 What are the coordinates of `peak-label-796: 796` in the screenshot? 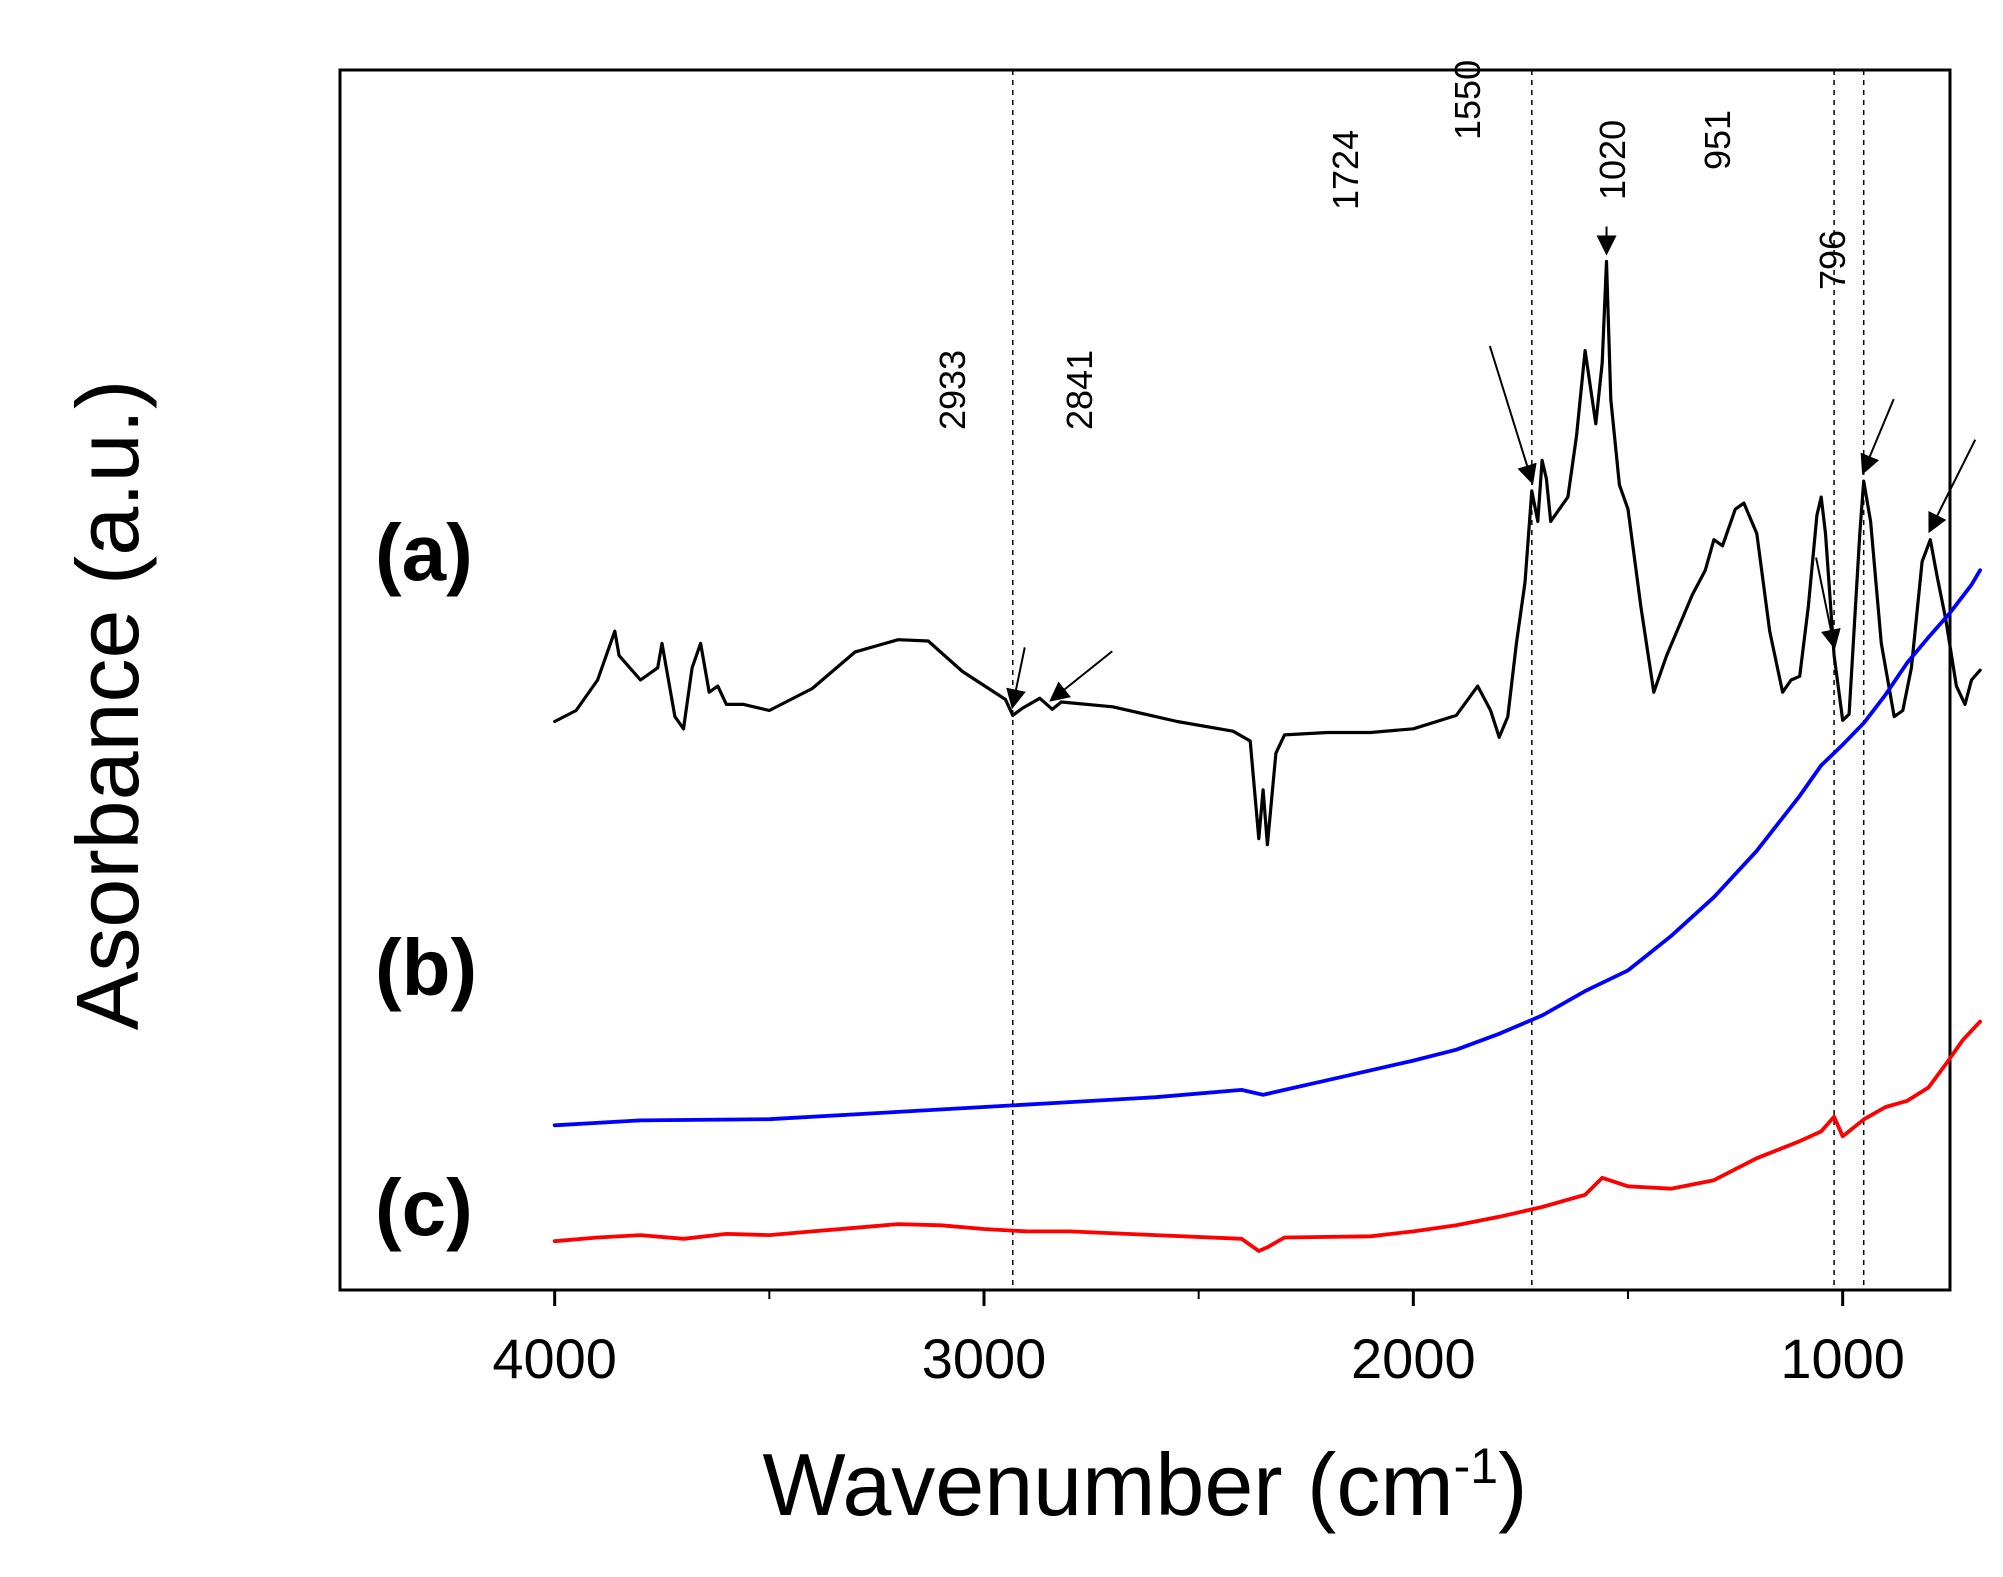 It's located at (1832, 260).